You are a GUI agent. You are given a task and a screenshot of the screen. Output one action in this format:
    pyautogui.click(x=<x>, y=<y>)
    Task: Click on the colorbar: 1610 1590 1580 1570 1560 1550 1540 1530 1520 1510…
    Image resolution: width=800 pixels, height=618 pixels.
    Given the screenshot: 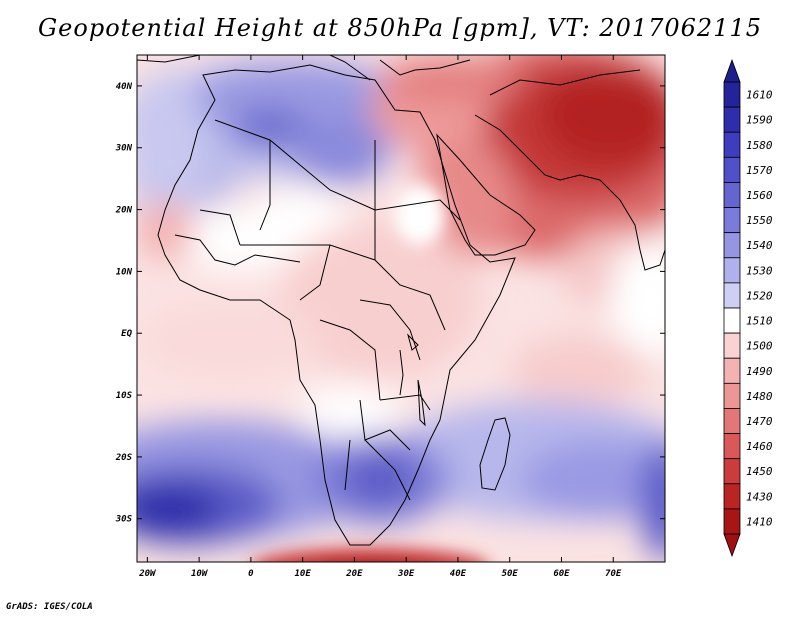 What is the action you would take?
    pyautogui.click(x=748, y=308)
    